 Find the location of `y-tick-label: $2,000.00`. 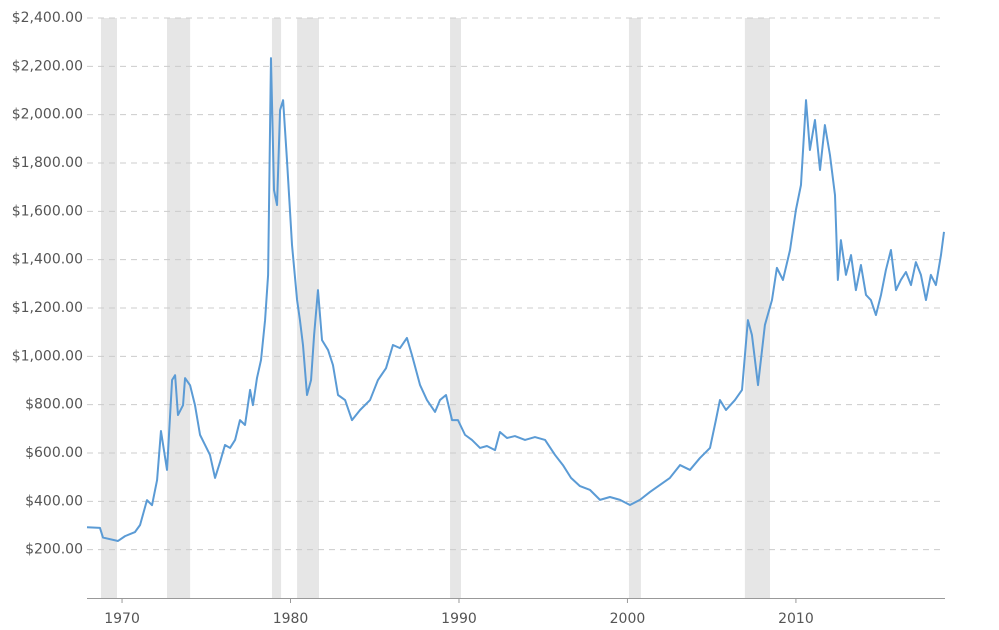

y-tick-label: $2,000.00 is located at coordinates (47, 115).